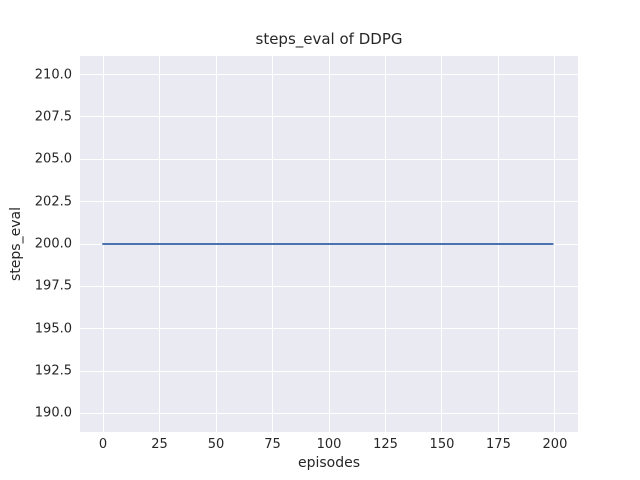 This screenshot has width=640, height=480. Describe the element at coordinates (329, 463) in the screenshot. I see `x-axis-label: episodes` at that location.